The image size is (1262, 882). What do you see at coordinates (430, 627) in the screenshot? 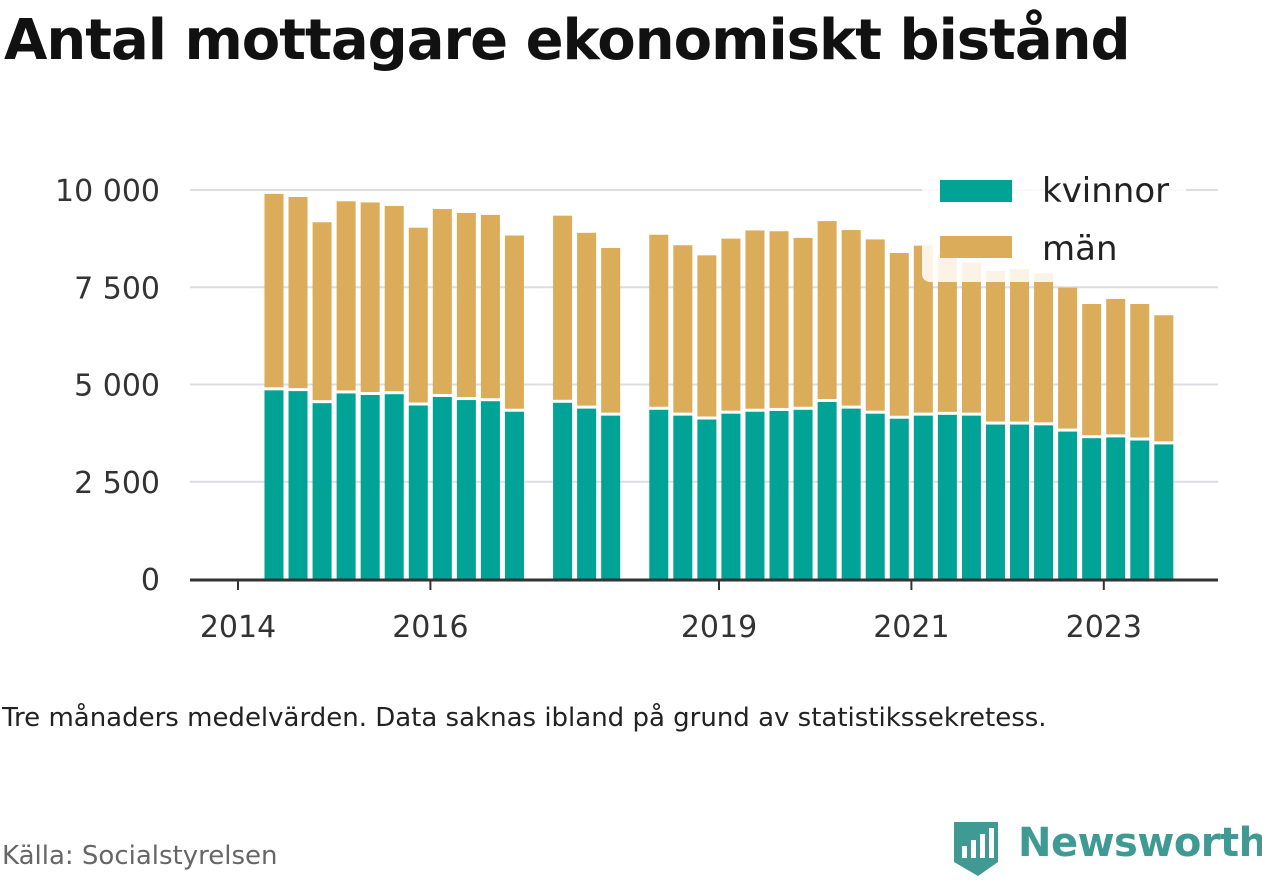
I see `x-tick-label: 2016` at bounding box center [430, 627].